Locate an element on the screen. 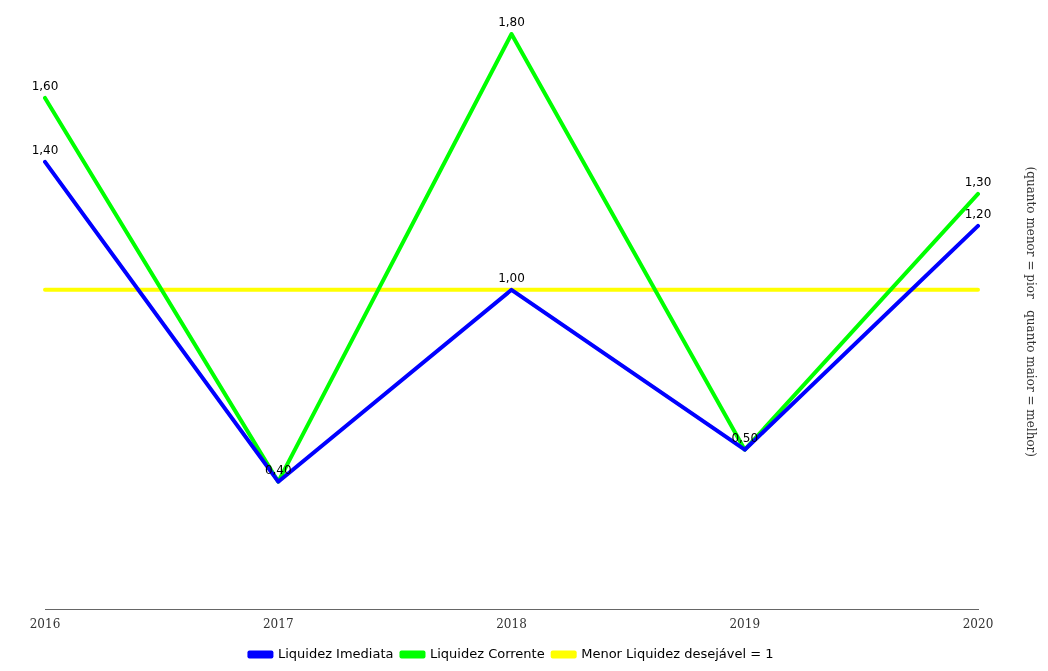 Image resolution: width=1048 pixels, height=671 pixels. x-tick-label: 2017 is located at coordinates (278, 623).